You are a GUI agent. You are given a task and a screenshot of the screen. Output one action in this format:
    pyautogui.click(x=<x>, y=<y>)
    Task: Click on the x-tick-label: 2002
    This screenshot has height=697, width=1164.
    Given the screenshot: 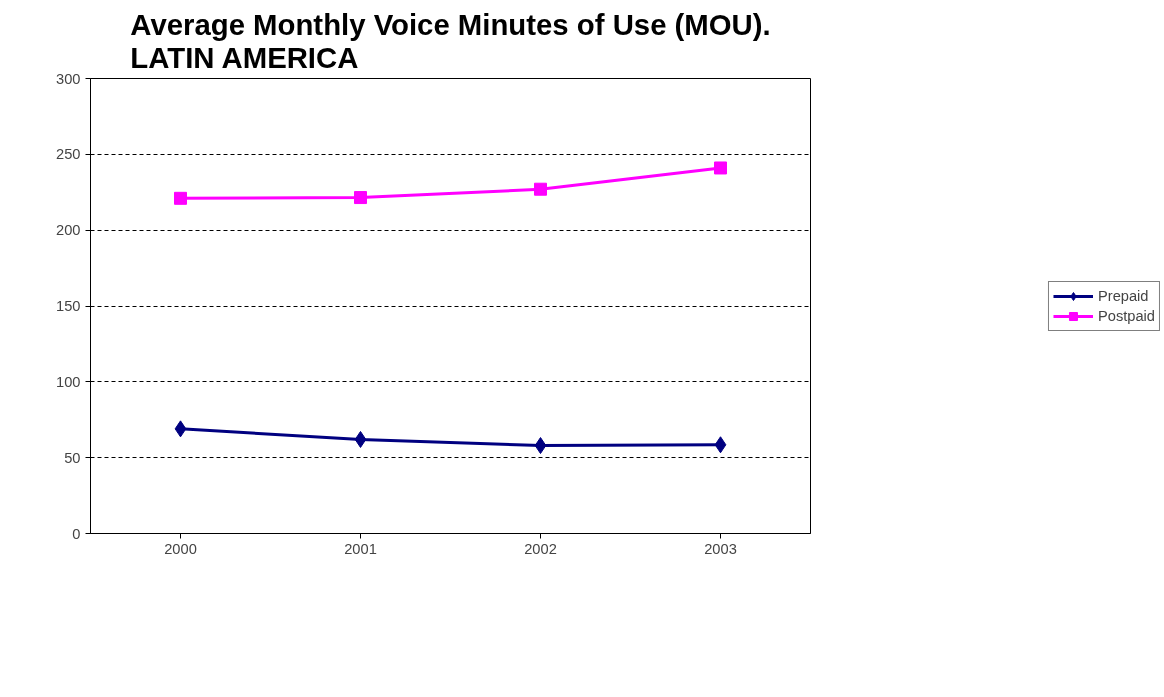 What is the action you would take?
    pyautogui.click(x=540, y=548)
    